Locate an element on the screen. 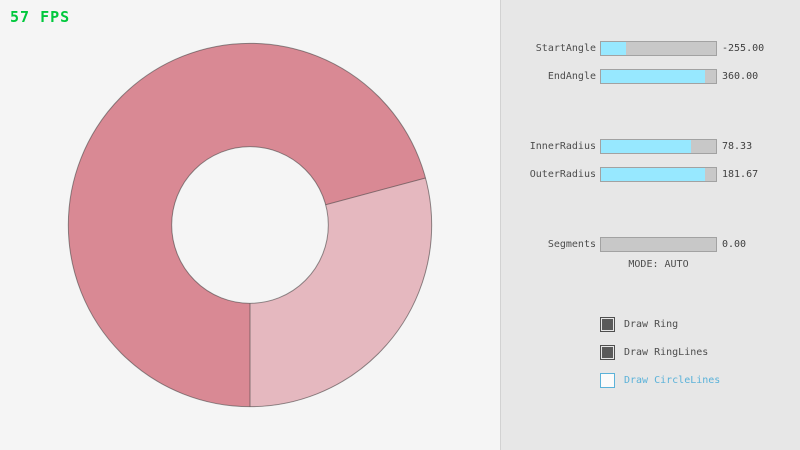 This screenshot has width=800, height=450. draw-circlelines-checkbox-label: Draw CircleLines is located at coordinates (672, 380).